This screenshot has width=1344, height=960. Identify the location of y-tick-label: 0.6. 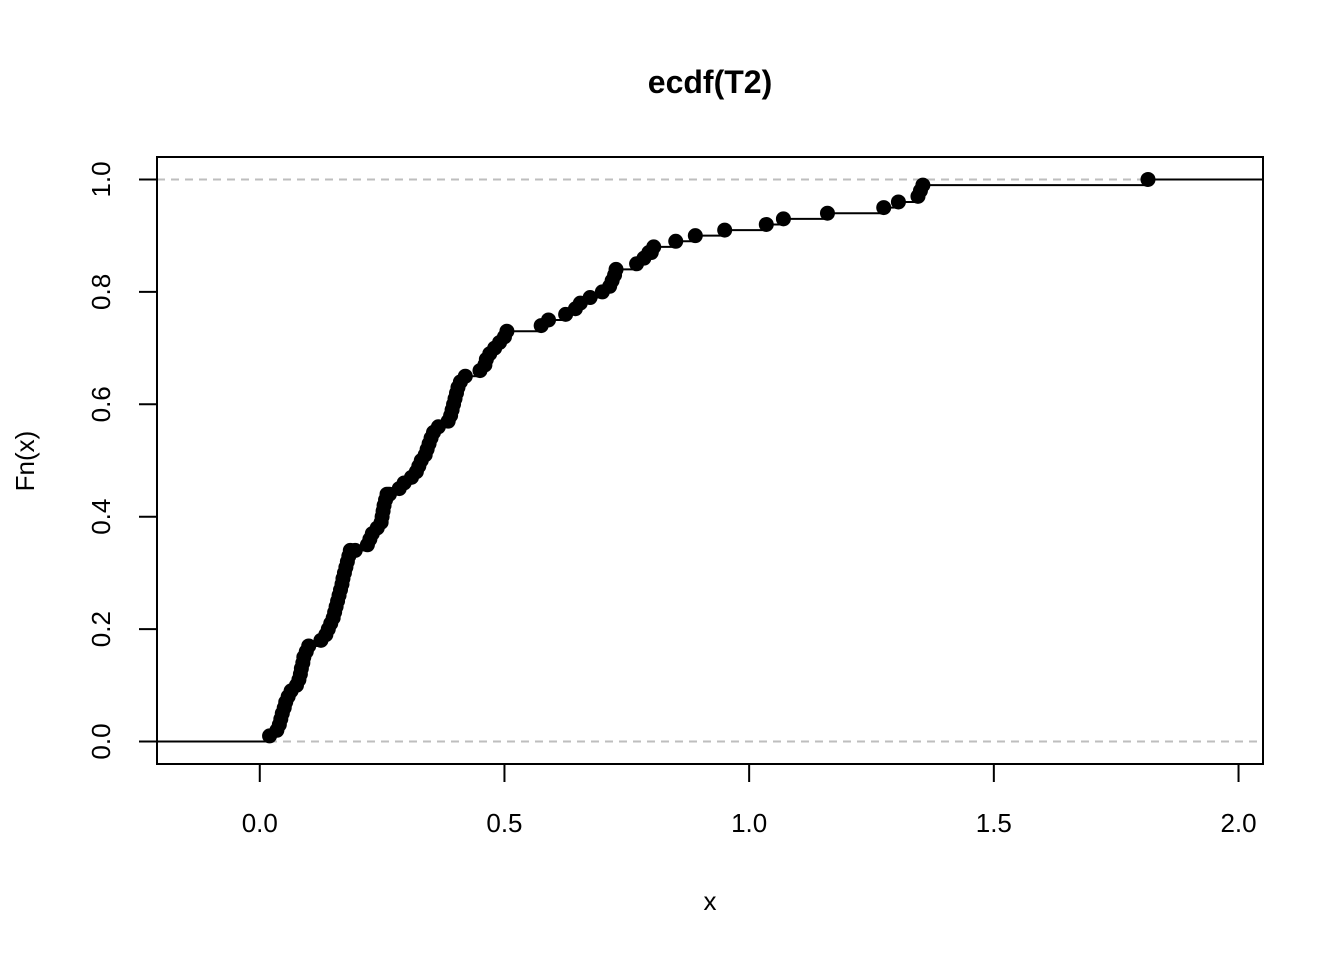
(101, 404).